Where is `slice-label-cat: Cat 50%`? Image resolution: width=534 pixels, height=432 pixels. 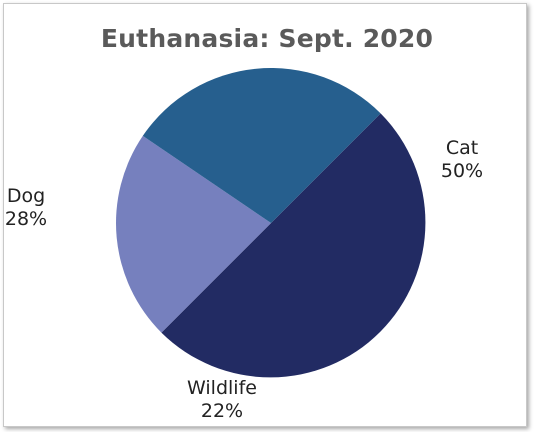 slice-label-cat: Cat 50% is located at coordinates (462, 160).